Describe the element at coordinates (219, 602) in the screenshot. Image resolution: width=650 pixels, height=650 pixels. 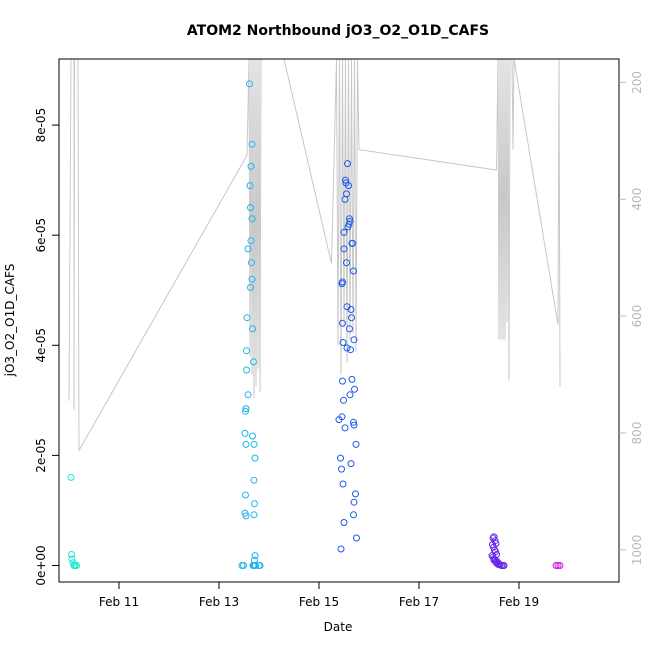
I see `x-tick-label: Feb 13` at that location.